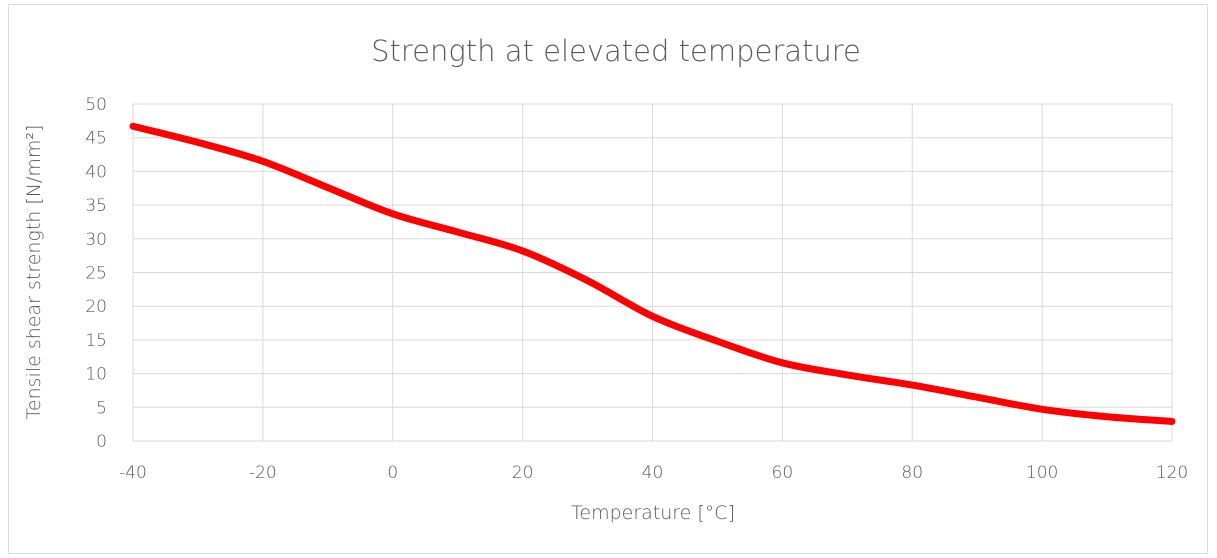 Image resolution: width=1217 pixels, height=558 pixels. What do you see at coordinates (96, 240) in the screenshot?
I see `y-tick-label-30: 30` at bounding box center [96, 240].